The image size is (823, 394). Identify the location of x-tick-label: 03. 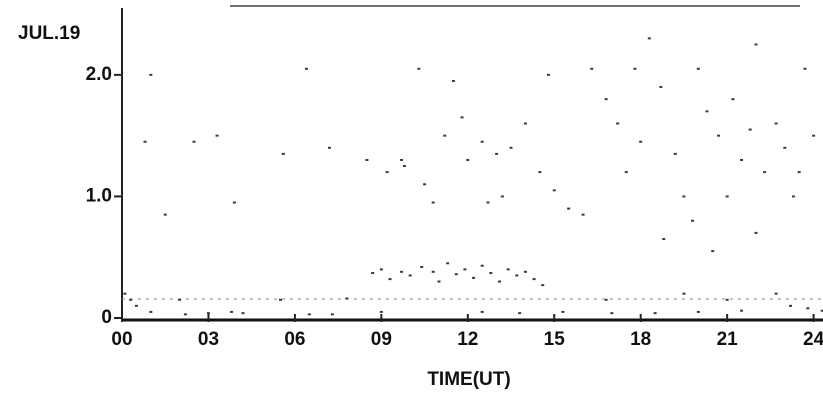
(208, 339).